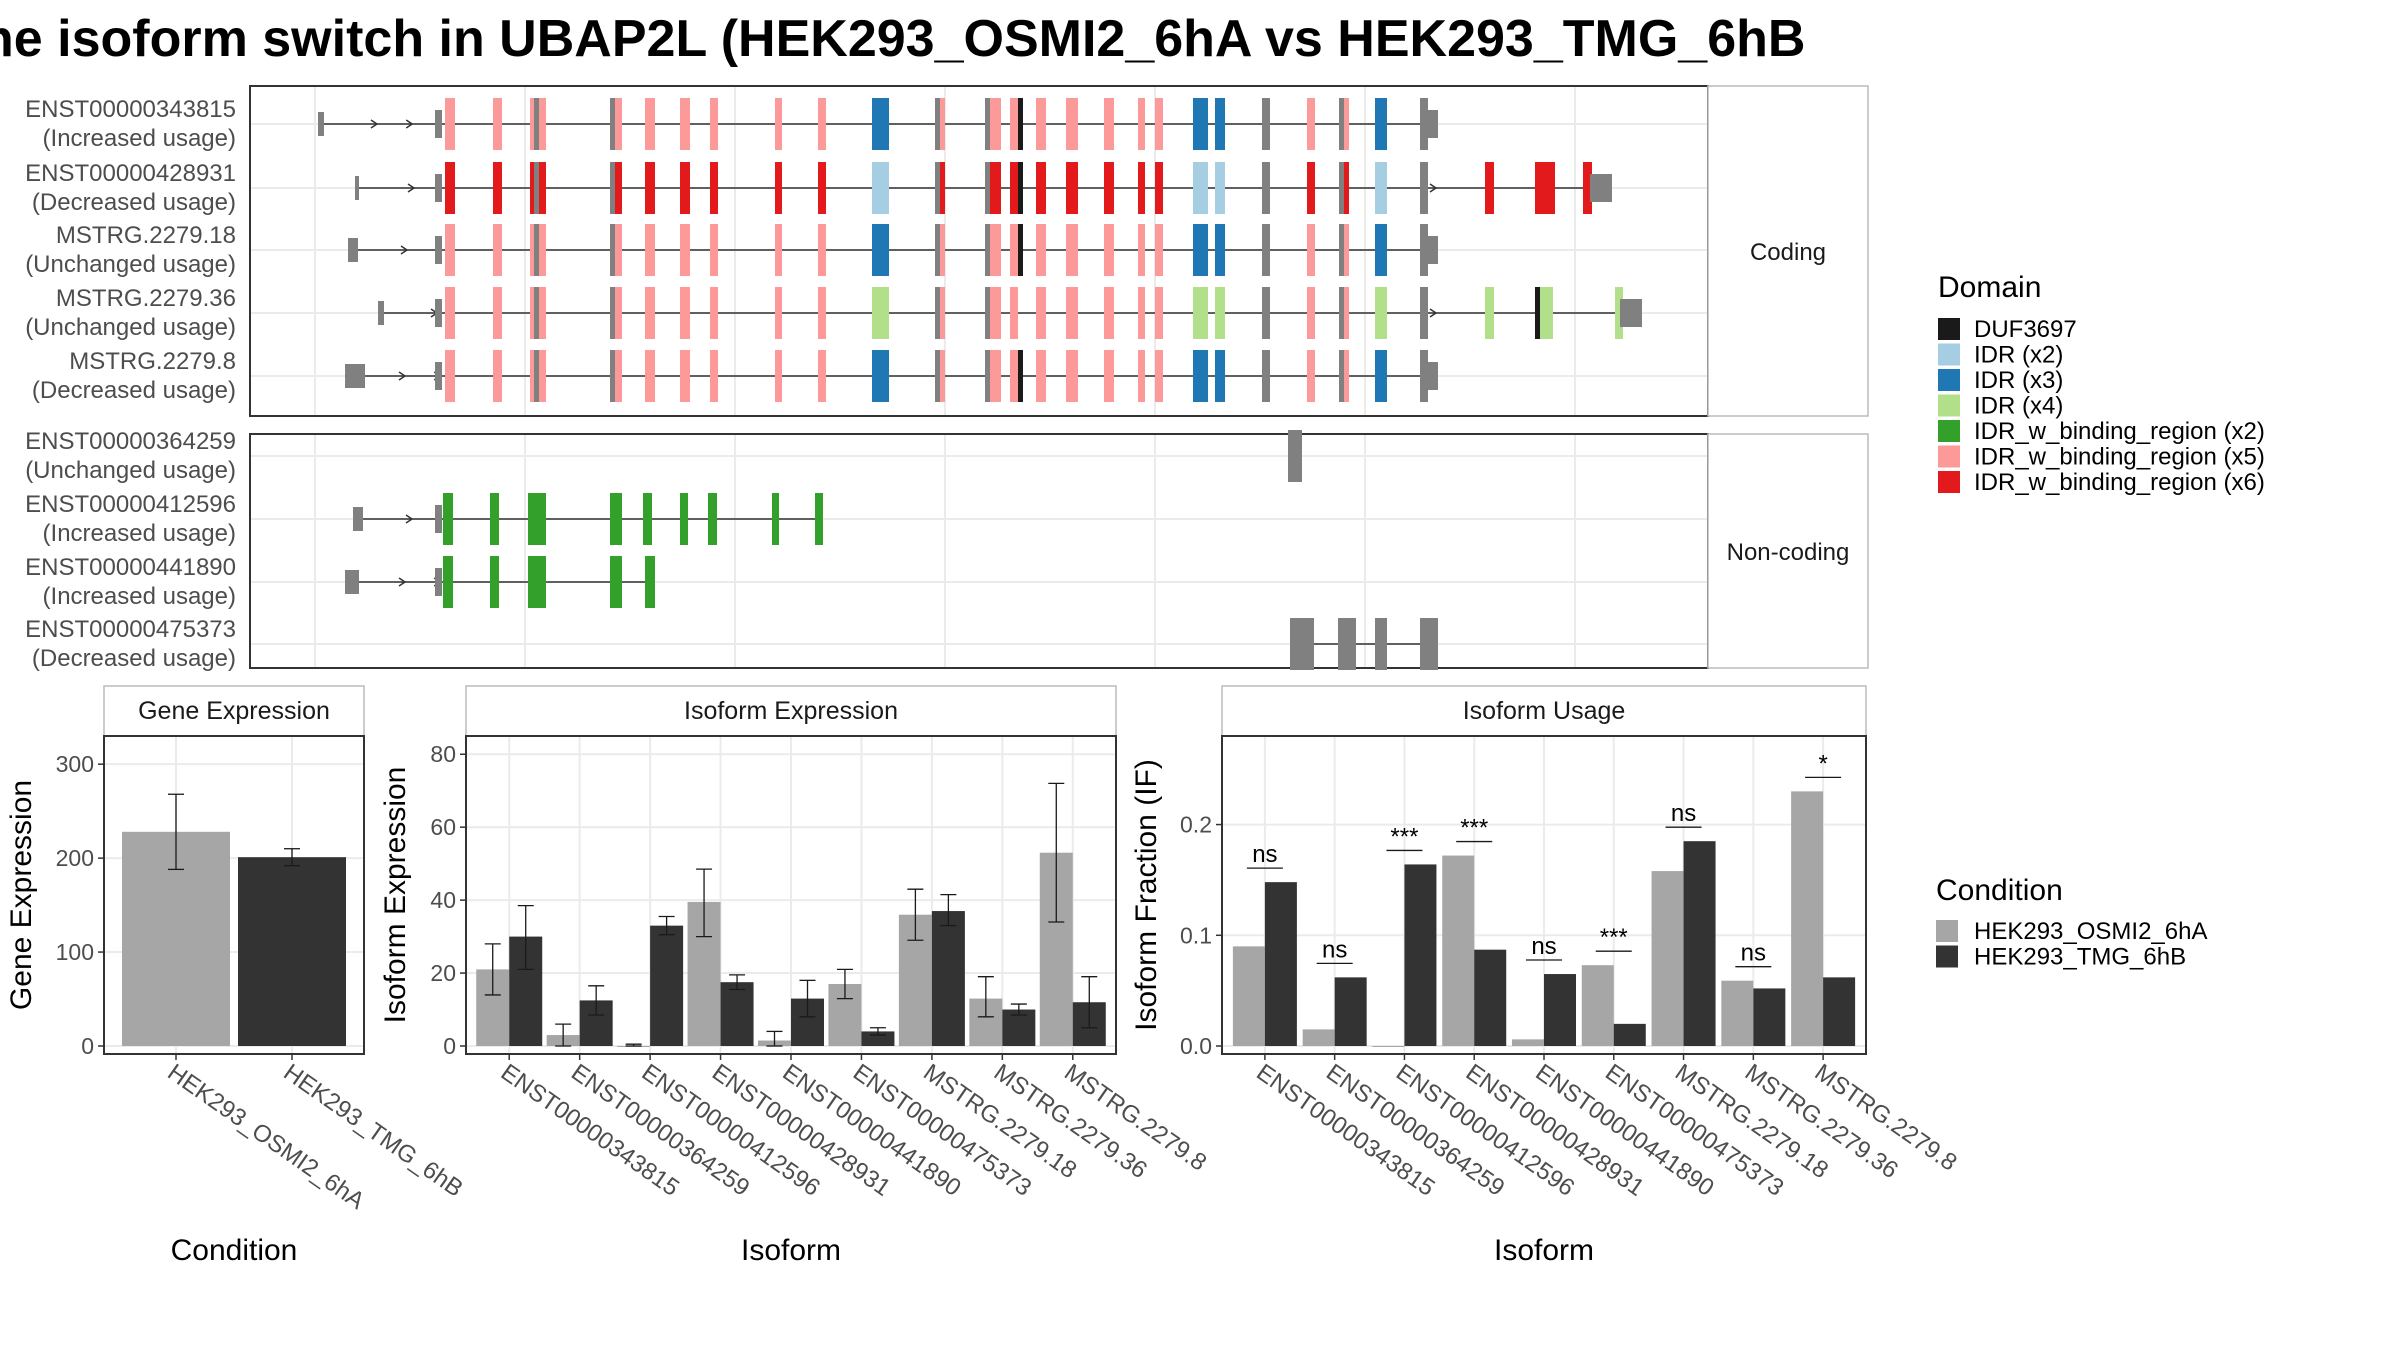 The width and height of the screenshot is (2400, 1350). I want to click on y-axis-title: Isoform Expression, so click(395, 895).